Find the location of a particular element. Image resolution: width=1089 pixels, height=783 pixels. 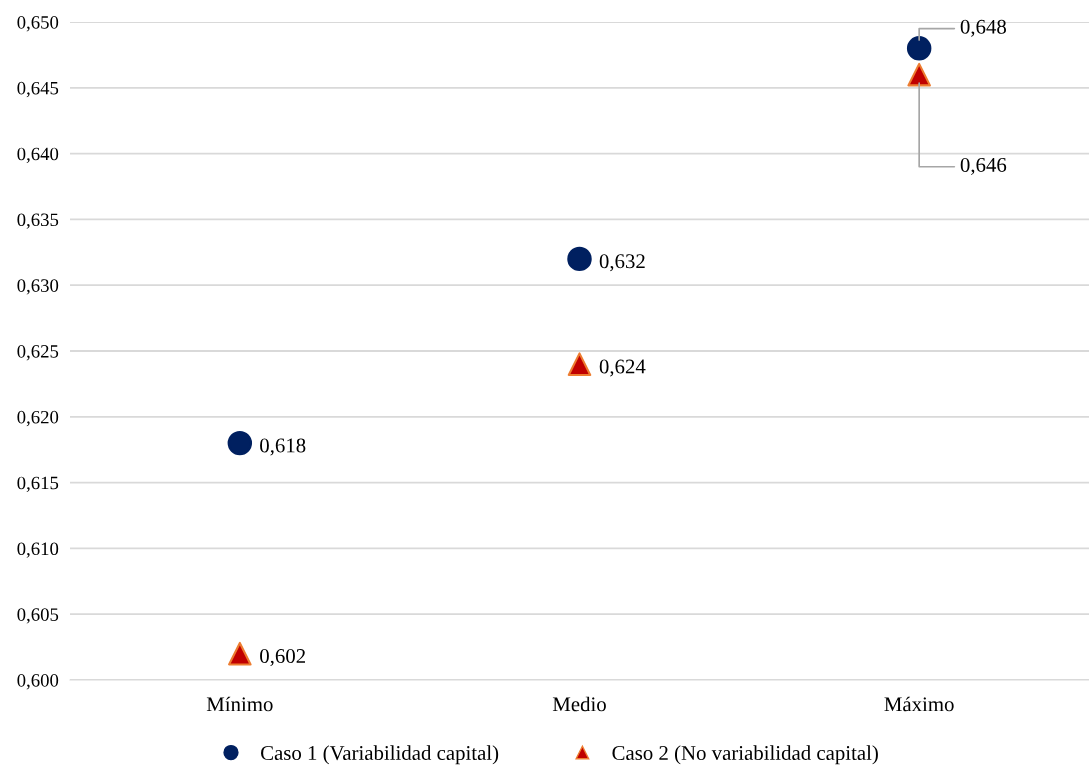

data-label: 0,624 is located at coordinates (622, 368).